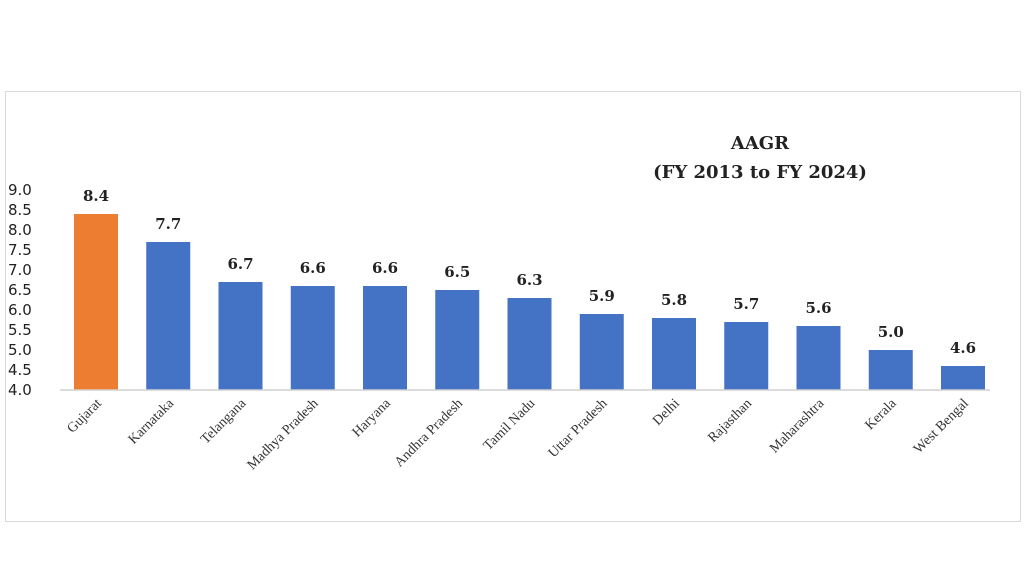 The image size is (1024, 576). What do you see at coordinates (20, 330) in the screenshot?
I see `y-tick-label: 5.5` at bounding box center [20, 330].